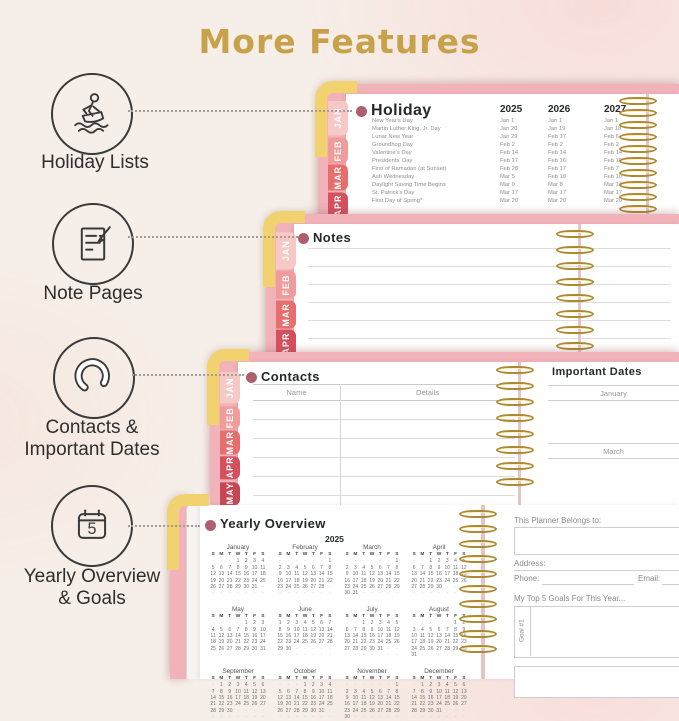  Describe the element at coordinates (596, 632) in the screenshot. I see `goal-1-box` at that location.